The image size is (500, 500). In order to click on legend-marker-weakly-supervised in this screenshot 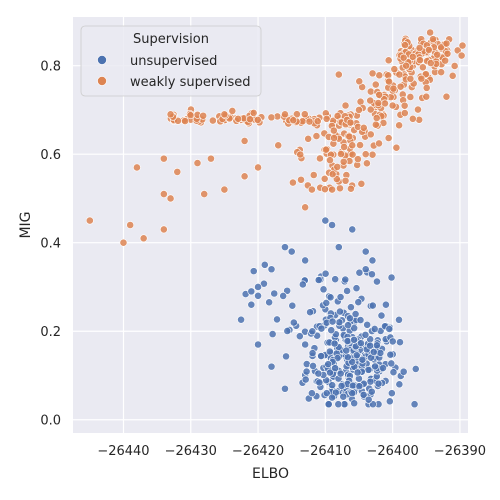, I will do `click(102, 81)`.